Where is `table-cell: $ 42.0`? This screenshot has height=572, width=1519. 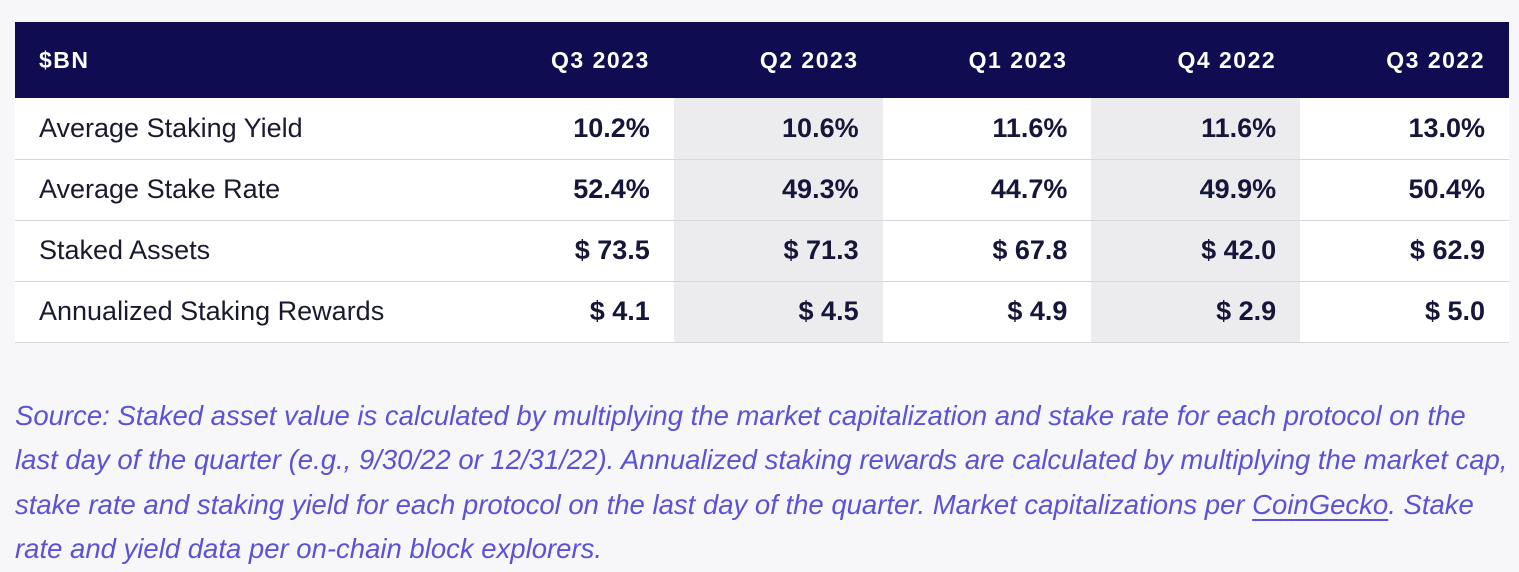 table-cell: $ 42.0 is located at coordinates (1196, 250).